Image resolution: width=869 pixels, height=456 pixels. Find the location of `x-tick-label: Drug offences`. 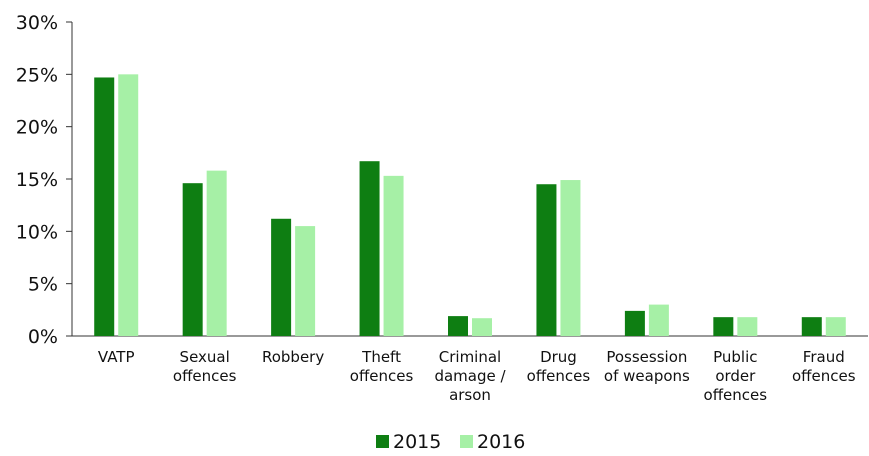

x-tick-label: Drug offences is located at coordinates (559, 366).